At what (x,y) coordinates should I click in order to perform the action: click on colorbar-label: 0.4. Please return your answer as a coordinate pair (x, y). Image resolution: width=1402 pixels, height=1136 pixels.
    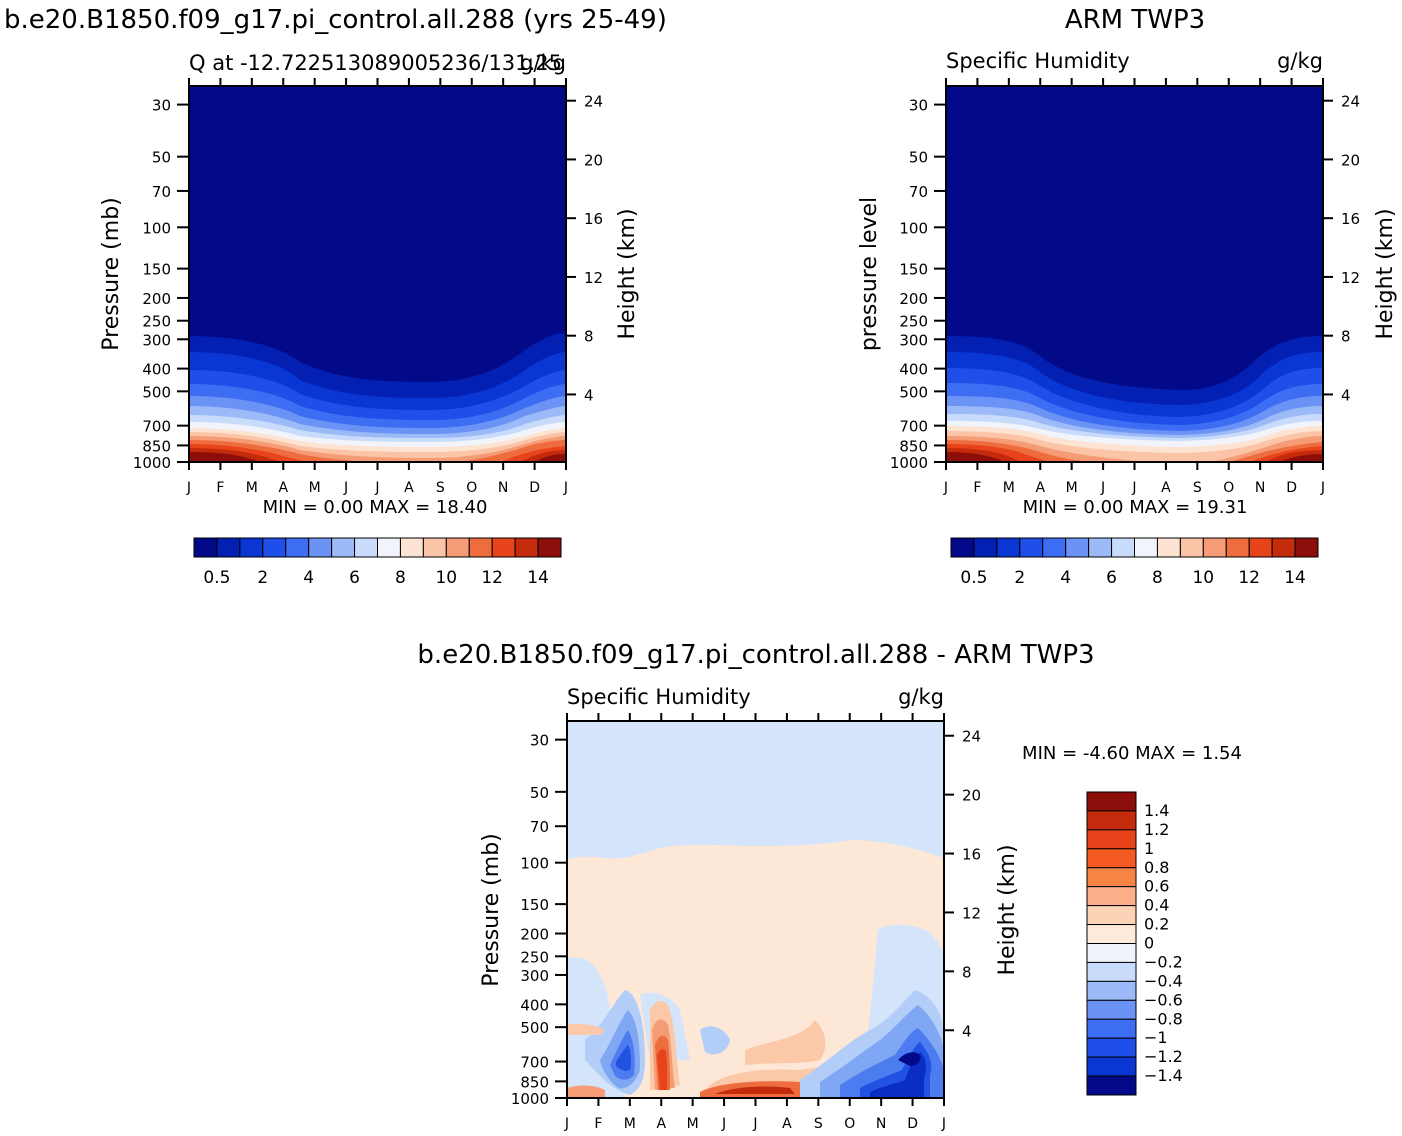
    Looking at the image, I should click on (1156, 905).